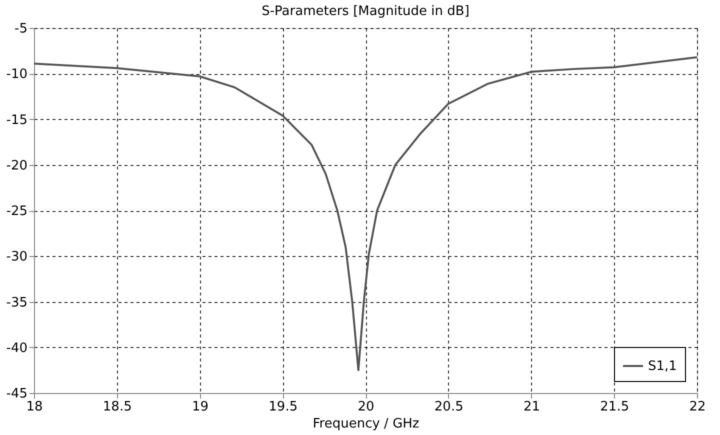  What do you see at coordinates (17, 74) in the screenshot?
I see `y-tick-label: -10` at bounding box center [17, 74].